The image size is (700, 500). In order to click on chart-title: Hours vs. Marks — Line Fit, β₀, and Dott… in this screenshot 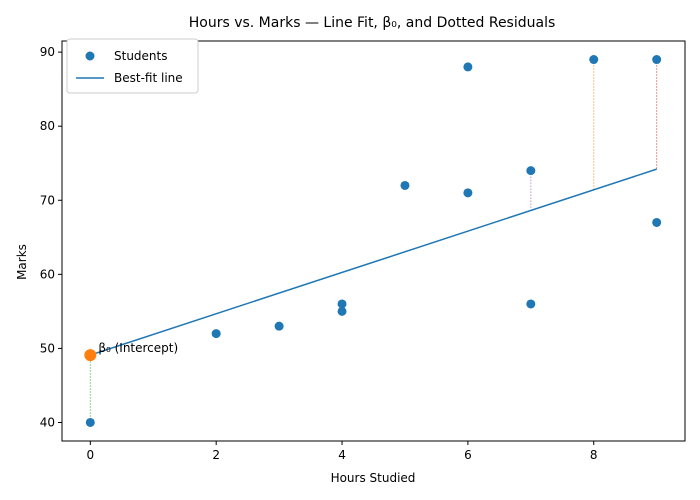, I will do `click(372, 23)`.